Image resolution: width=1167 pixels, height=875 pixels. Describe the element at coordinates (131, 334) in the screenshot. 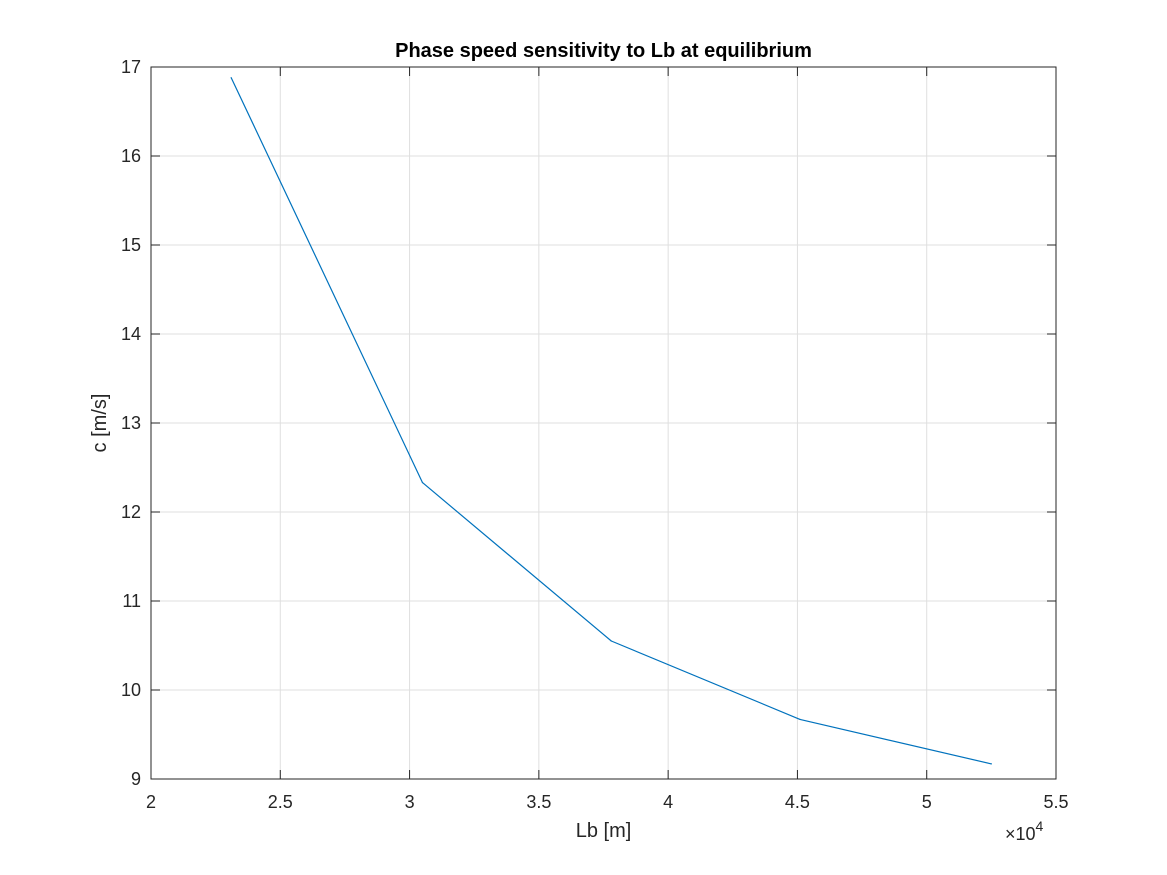

I see `y-tick-label: 14` at that location.